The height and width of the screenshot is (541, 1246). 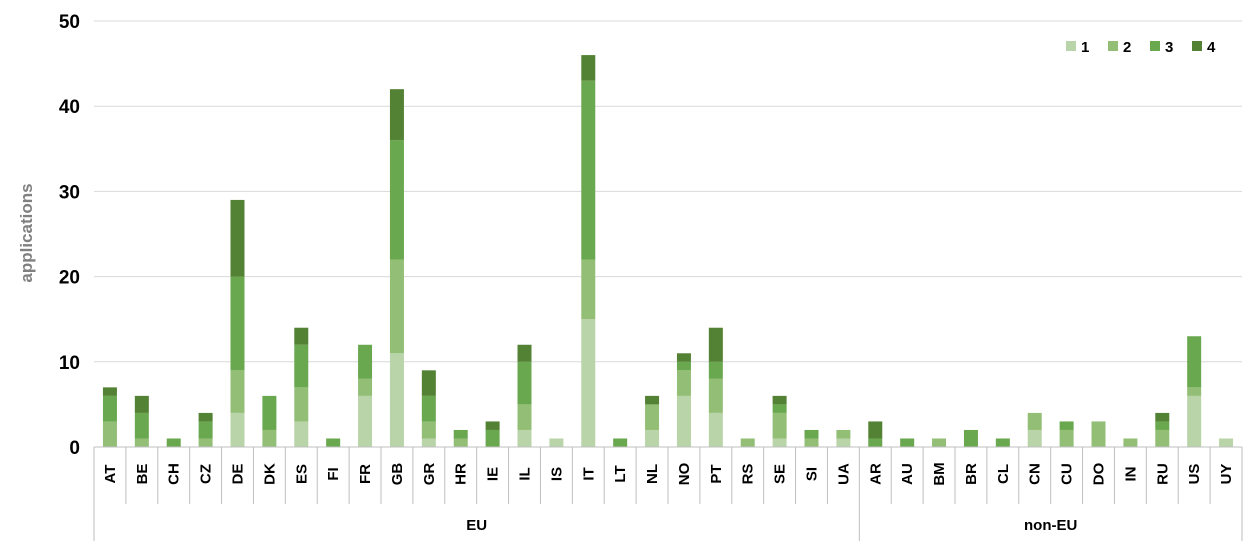 What do you see at coordinates (939, 473) in the screenshot?
I see `x-tick-label: BM` at bounding box center [939, 473].